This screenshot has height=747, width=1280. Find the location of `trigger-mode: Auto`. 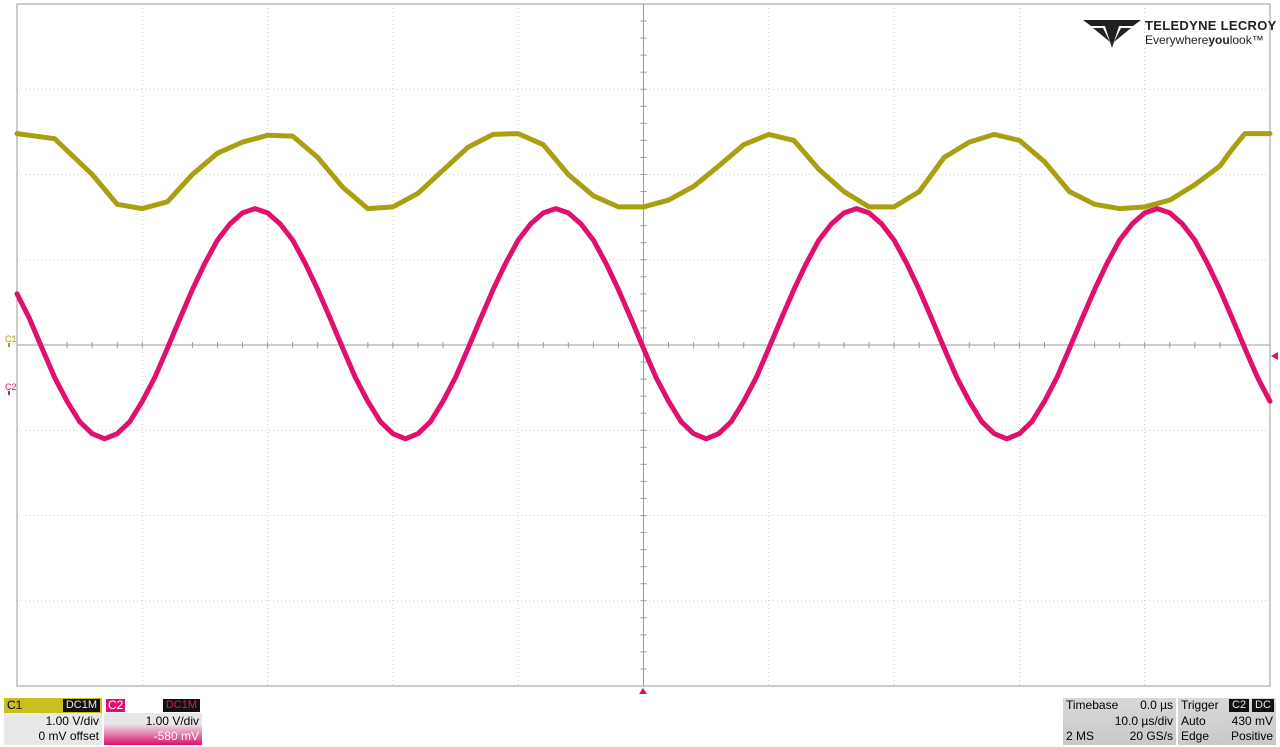

trigger-mode: Auto is located at coordinates (1193, 721).